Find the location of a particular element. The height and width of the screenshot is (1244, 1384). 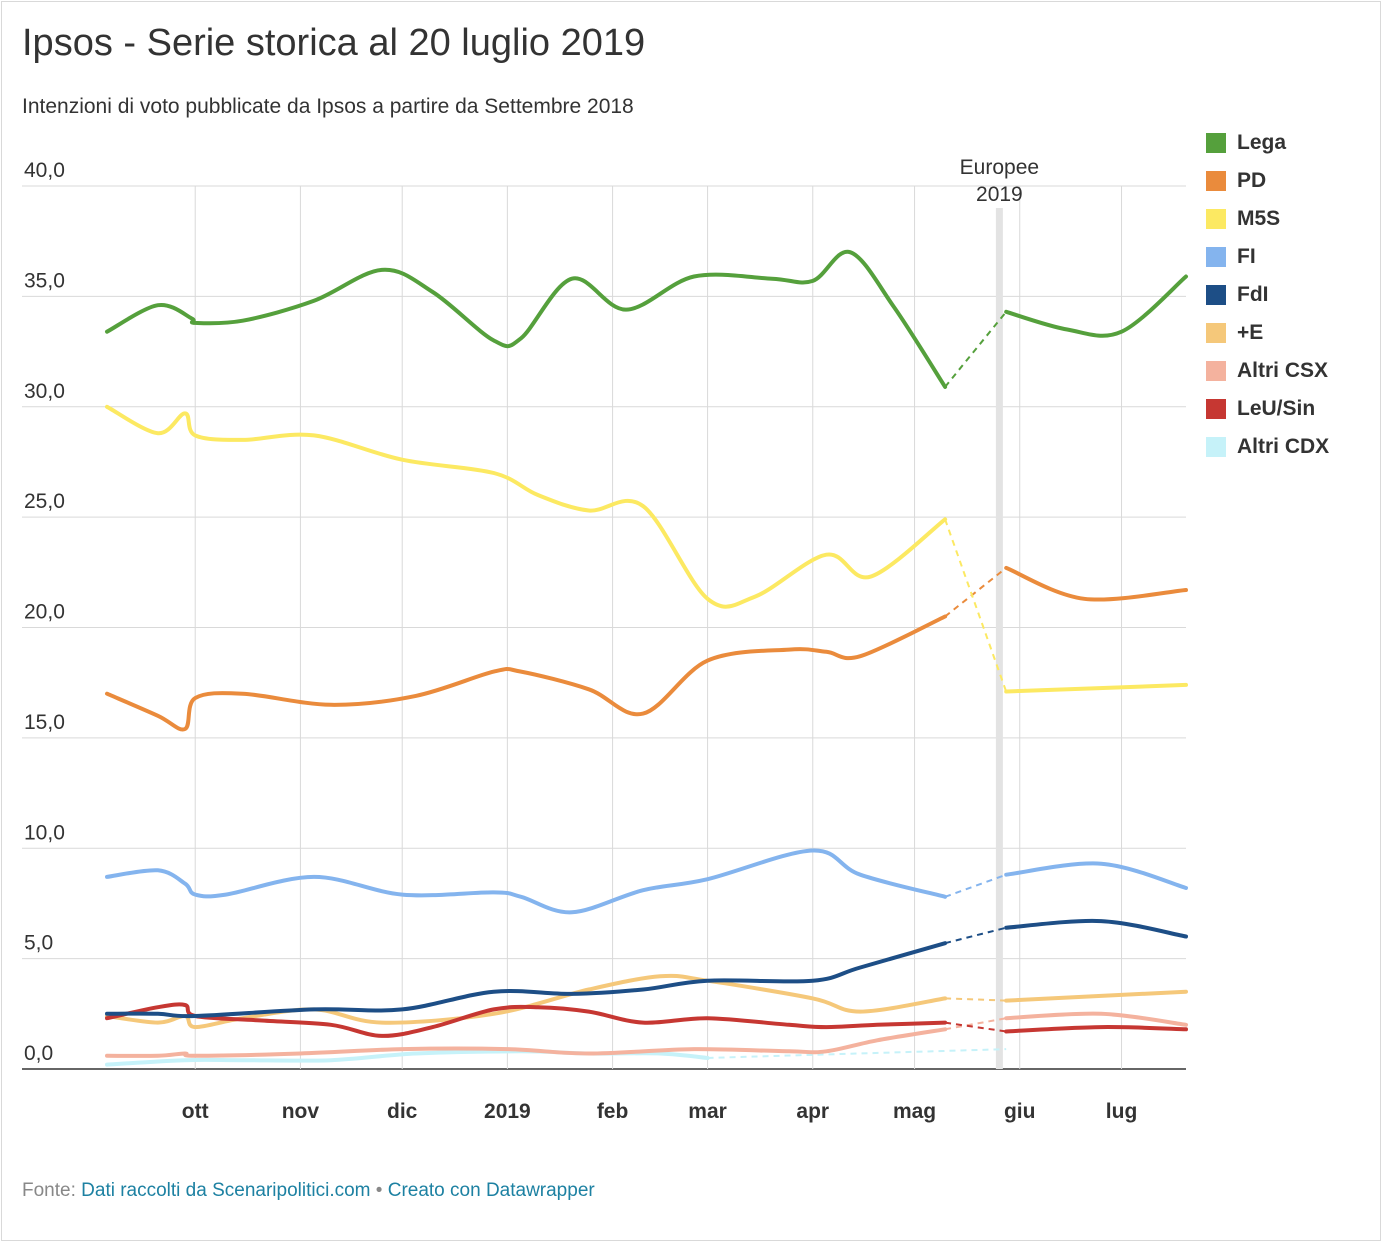

x-tick-label: dic is located at coordinates (402, 1111).